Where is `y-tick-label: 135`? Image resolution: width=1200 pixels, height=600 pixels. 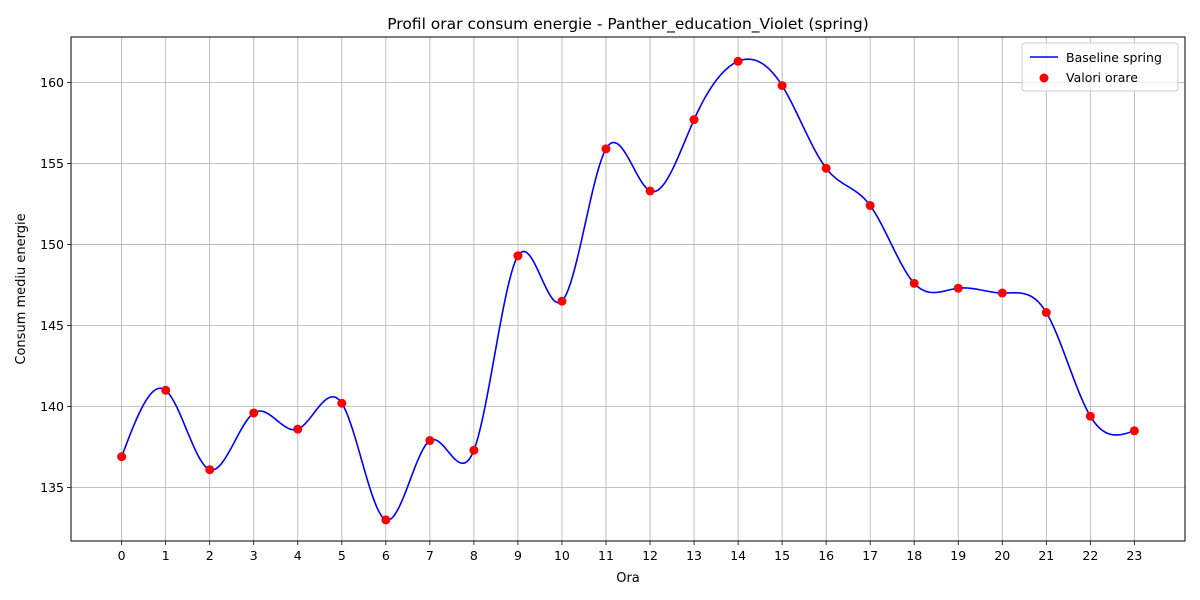
y-tick-label: 135 is located at coordinates (52, 487).